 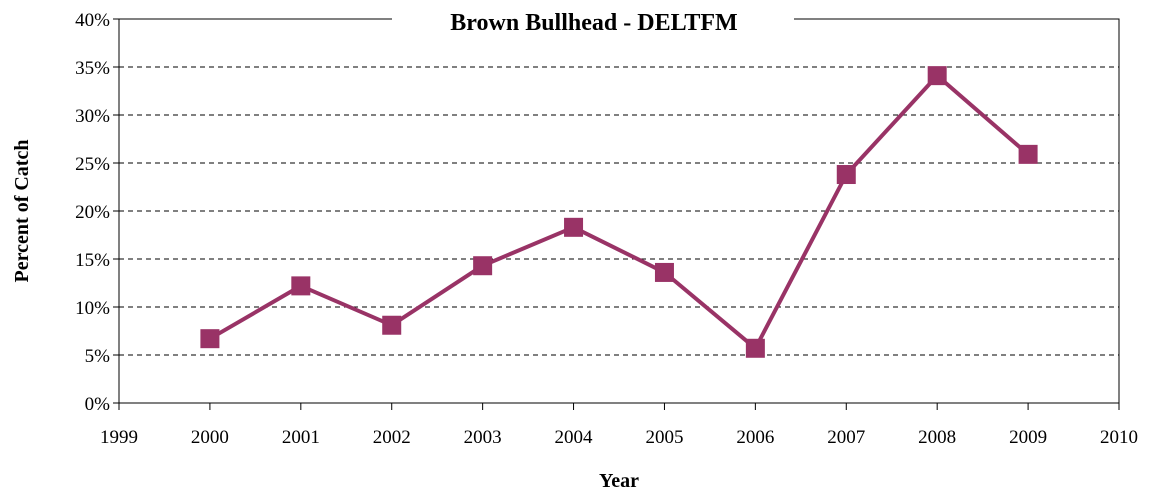 I want to click on x-tick-label: 2010, so click(x=1119, y=437).